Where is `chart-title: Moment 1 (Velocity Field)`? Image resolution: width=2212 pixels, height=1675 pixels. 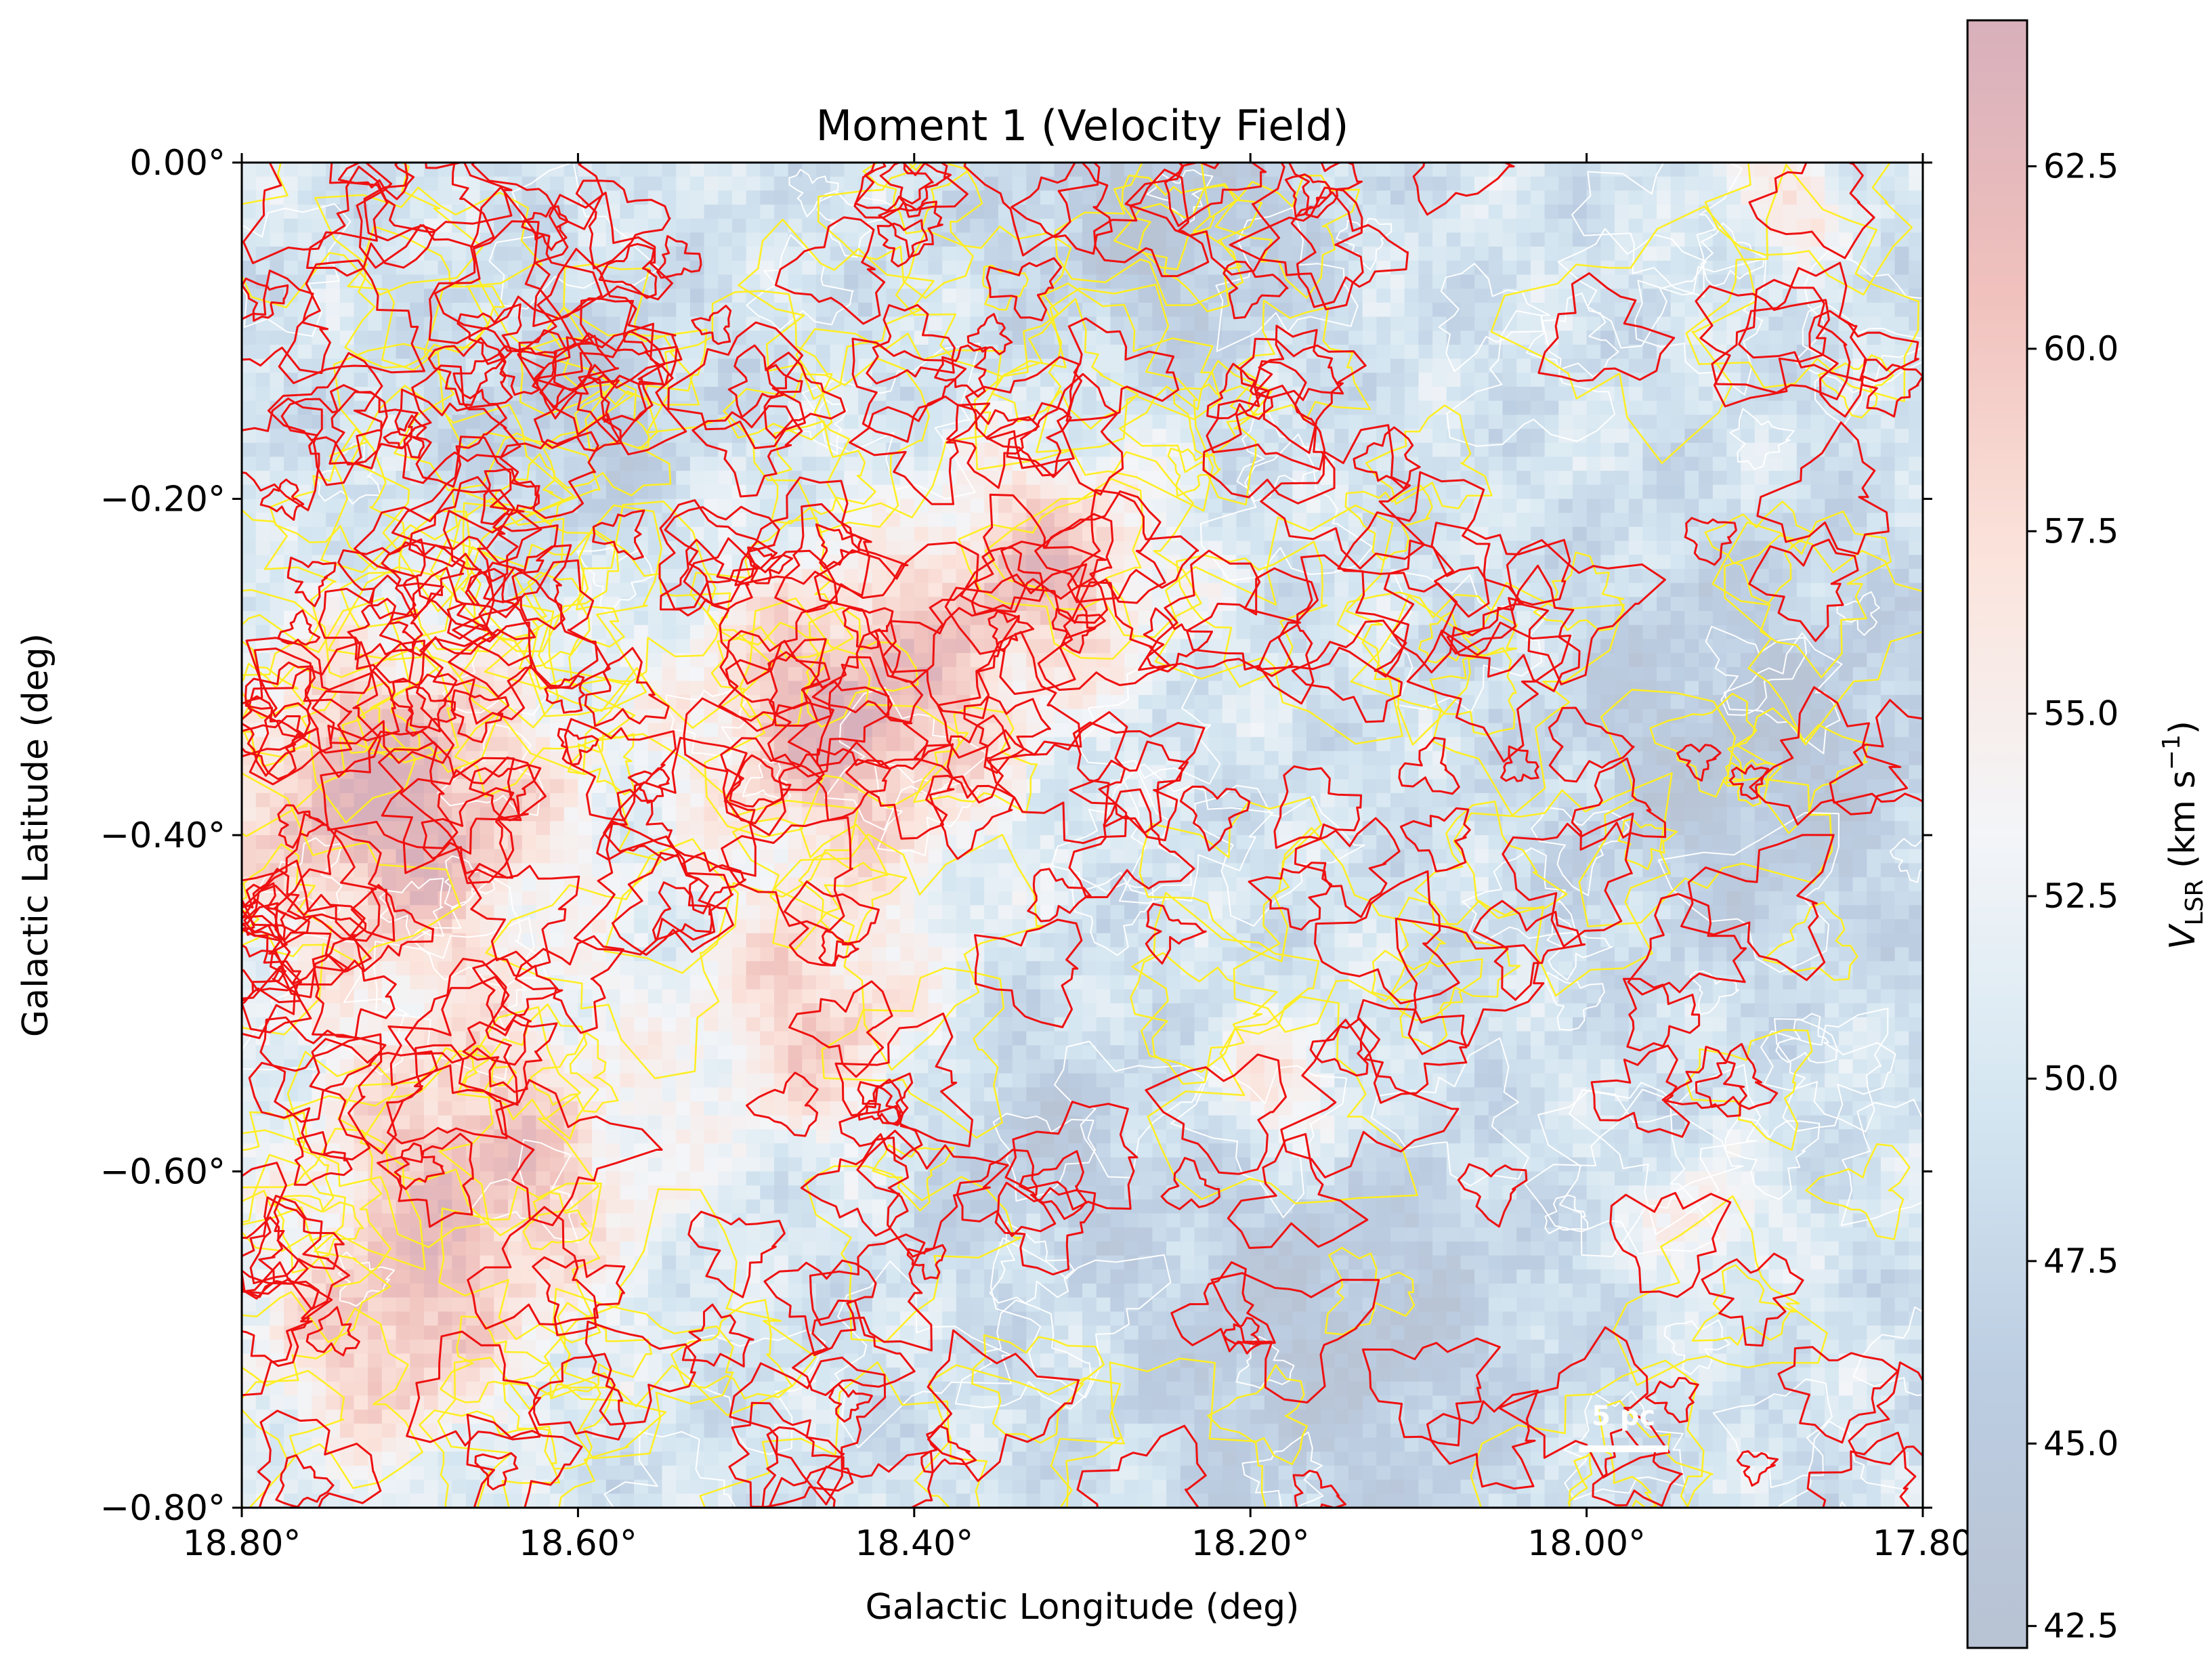 chart-title: Moment 1 (Velocity Field) is located at coordinates (1082, 125).